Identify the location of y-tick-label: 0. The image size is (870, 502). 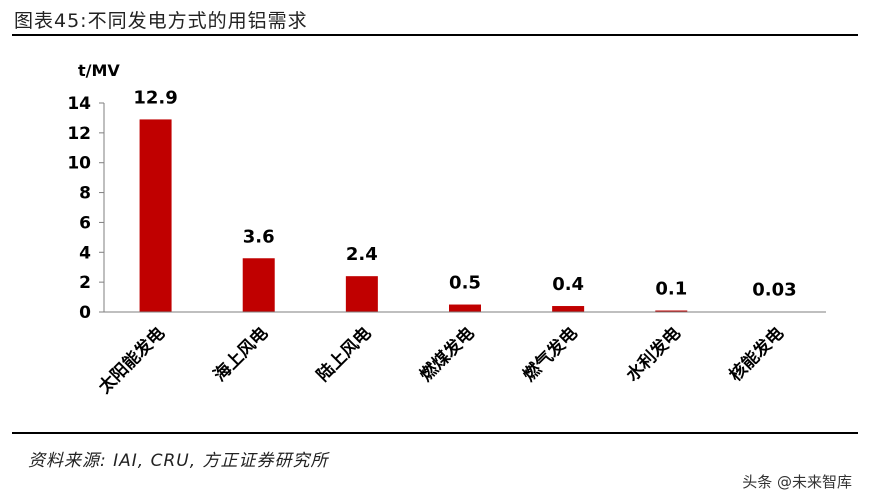
(85, 313).